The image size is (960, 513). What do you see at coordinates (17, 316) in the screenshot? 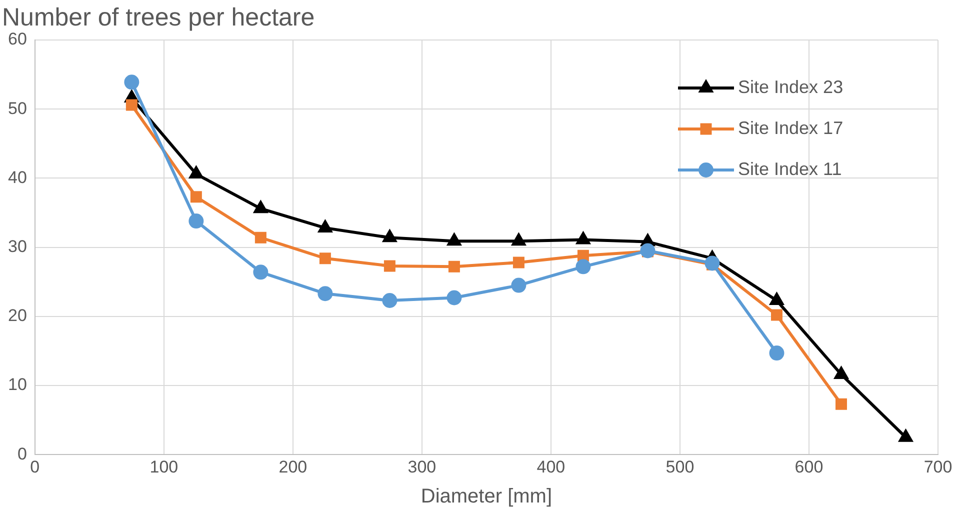
I see `y-tick-label: 20` at bounding box center [17, 316].